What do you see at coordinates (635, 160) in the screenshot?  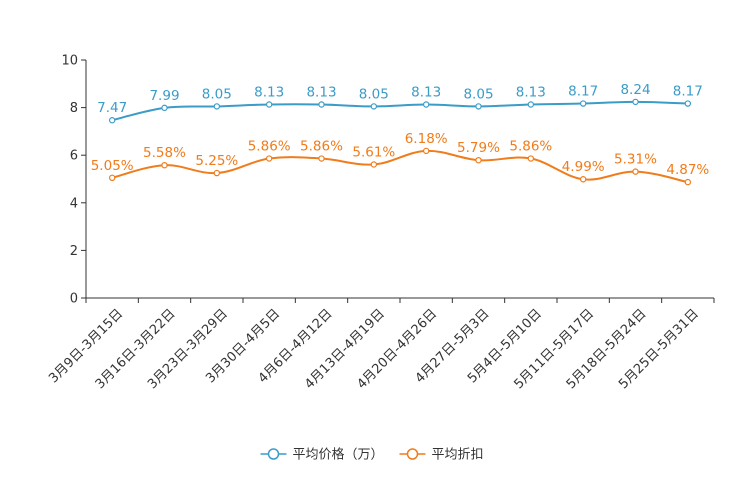 I see `data-label: 5.31%` at bounding box center [635, 160].